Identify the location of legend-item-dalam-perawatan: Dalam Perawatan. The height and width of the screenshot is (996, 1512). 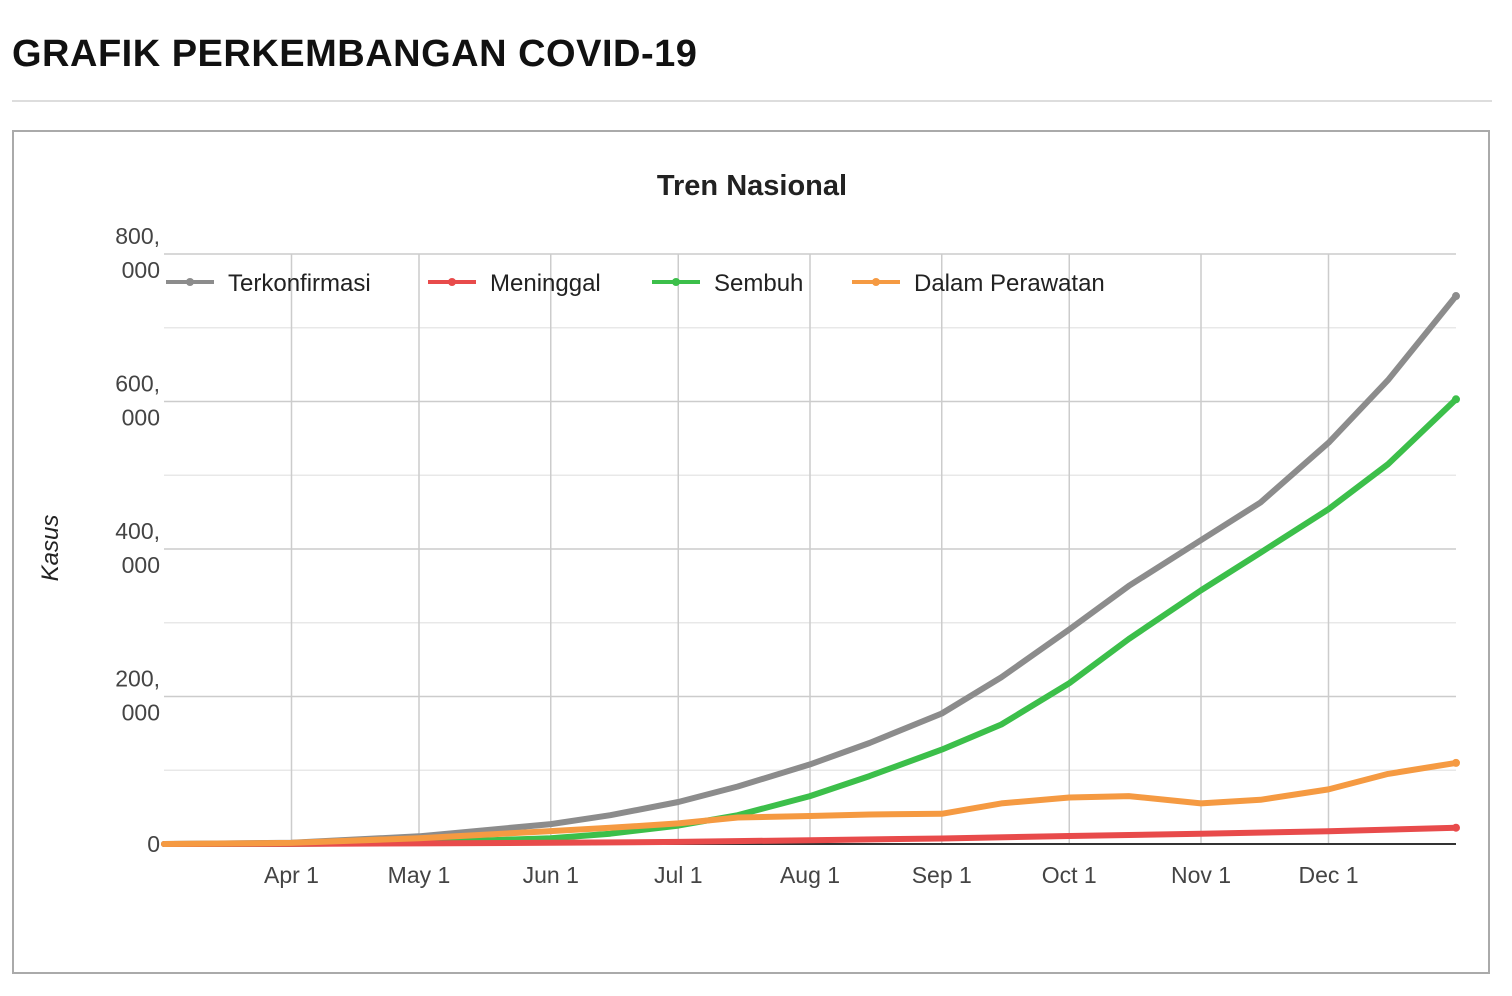
(978, 283).